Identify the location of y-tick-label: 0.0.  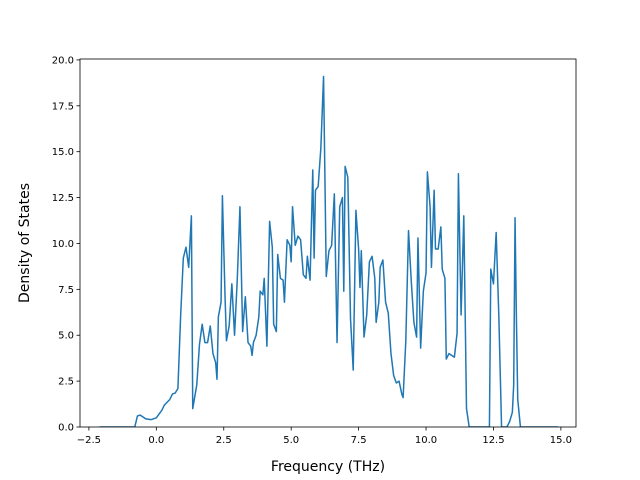
(66, 428).